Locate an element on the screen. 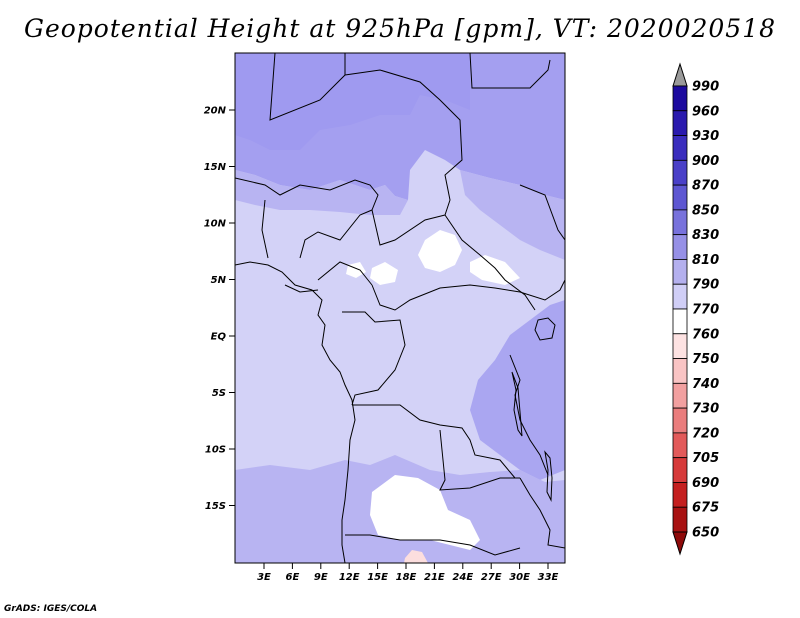 The image size is (800, 618). border-car-south is located at coordinates (446, 297).